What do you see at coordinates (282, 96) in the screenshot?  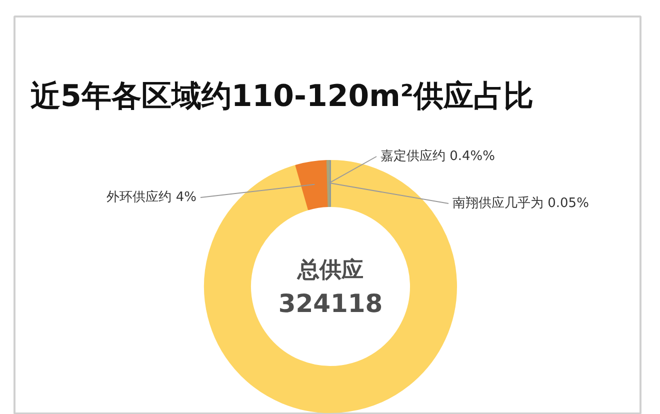 I see `chart-title: 近5年各区域约110-120m²供应占比` at bounding box center [282, 96].